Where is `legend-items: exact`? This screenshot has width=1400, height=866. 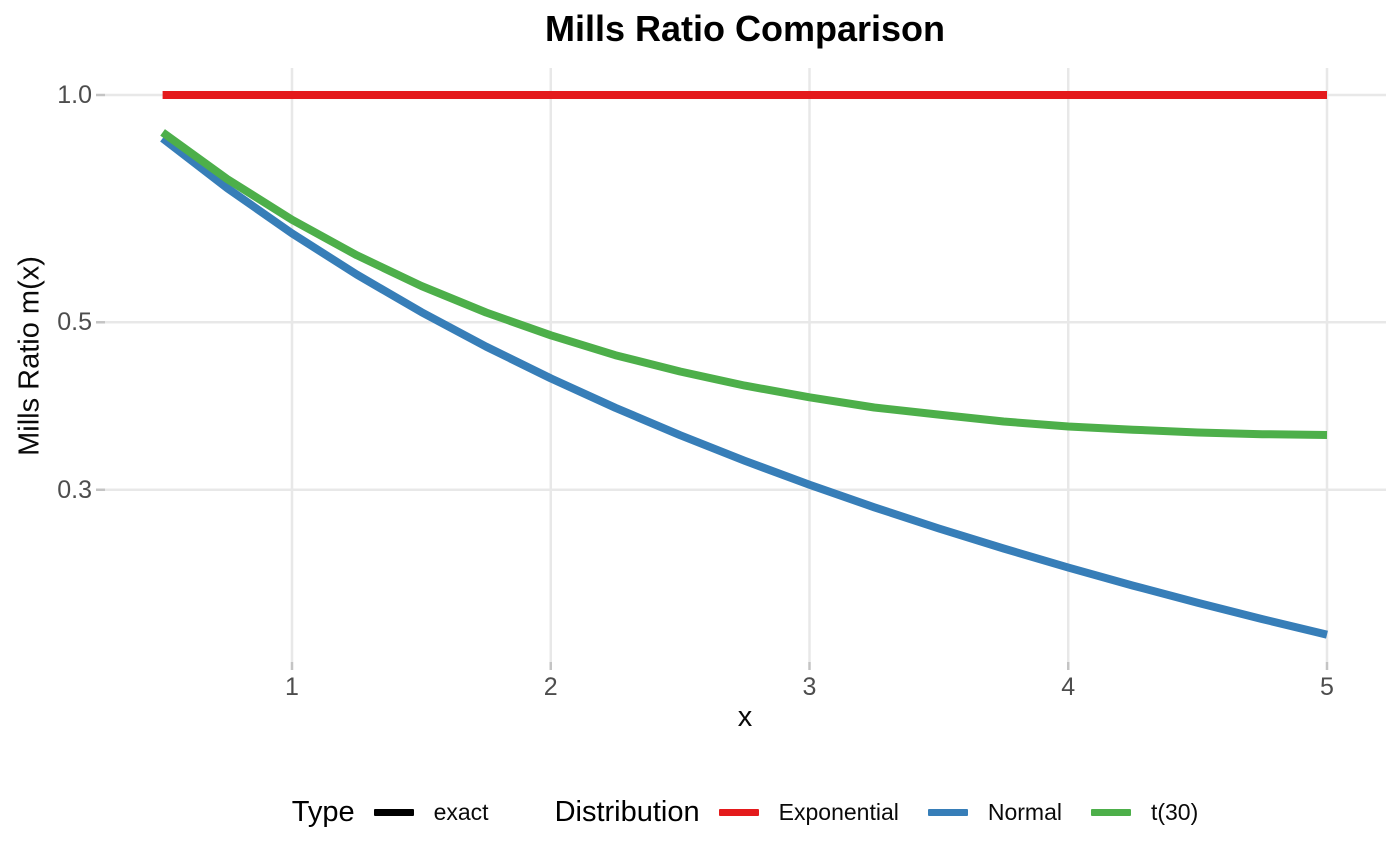 legend-items: exact is located at coordinates (431, 812).